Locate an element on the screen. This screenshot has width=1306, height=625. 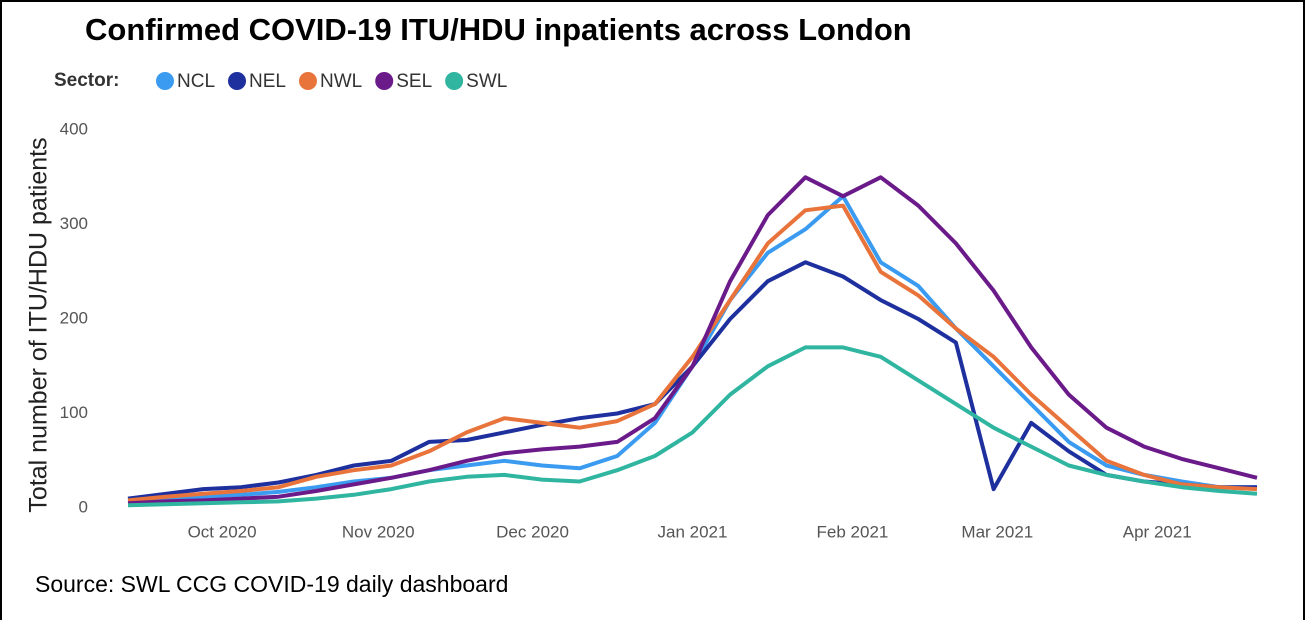
x-tick-label: Jan 2021 is located at coordinates (693, 531).